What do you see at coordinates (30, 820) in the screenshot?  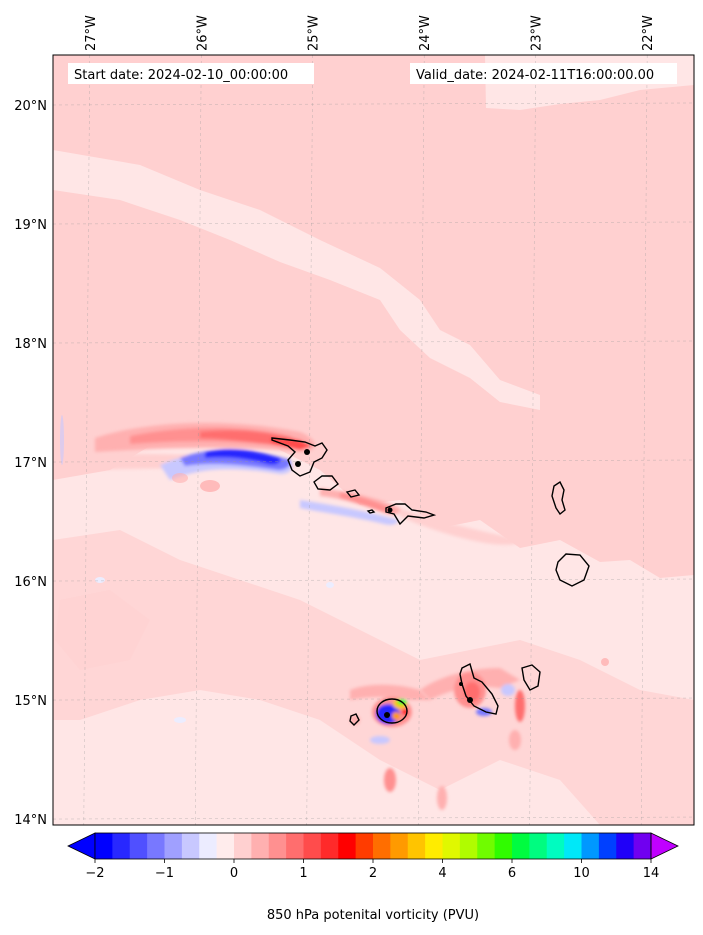 I see `latitude-tick-label: 14°N` at bounding box center [30, 820].